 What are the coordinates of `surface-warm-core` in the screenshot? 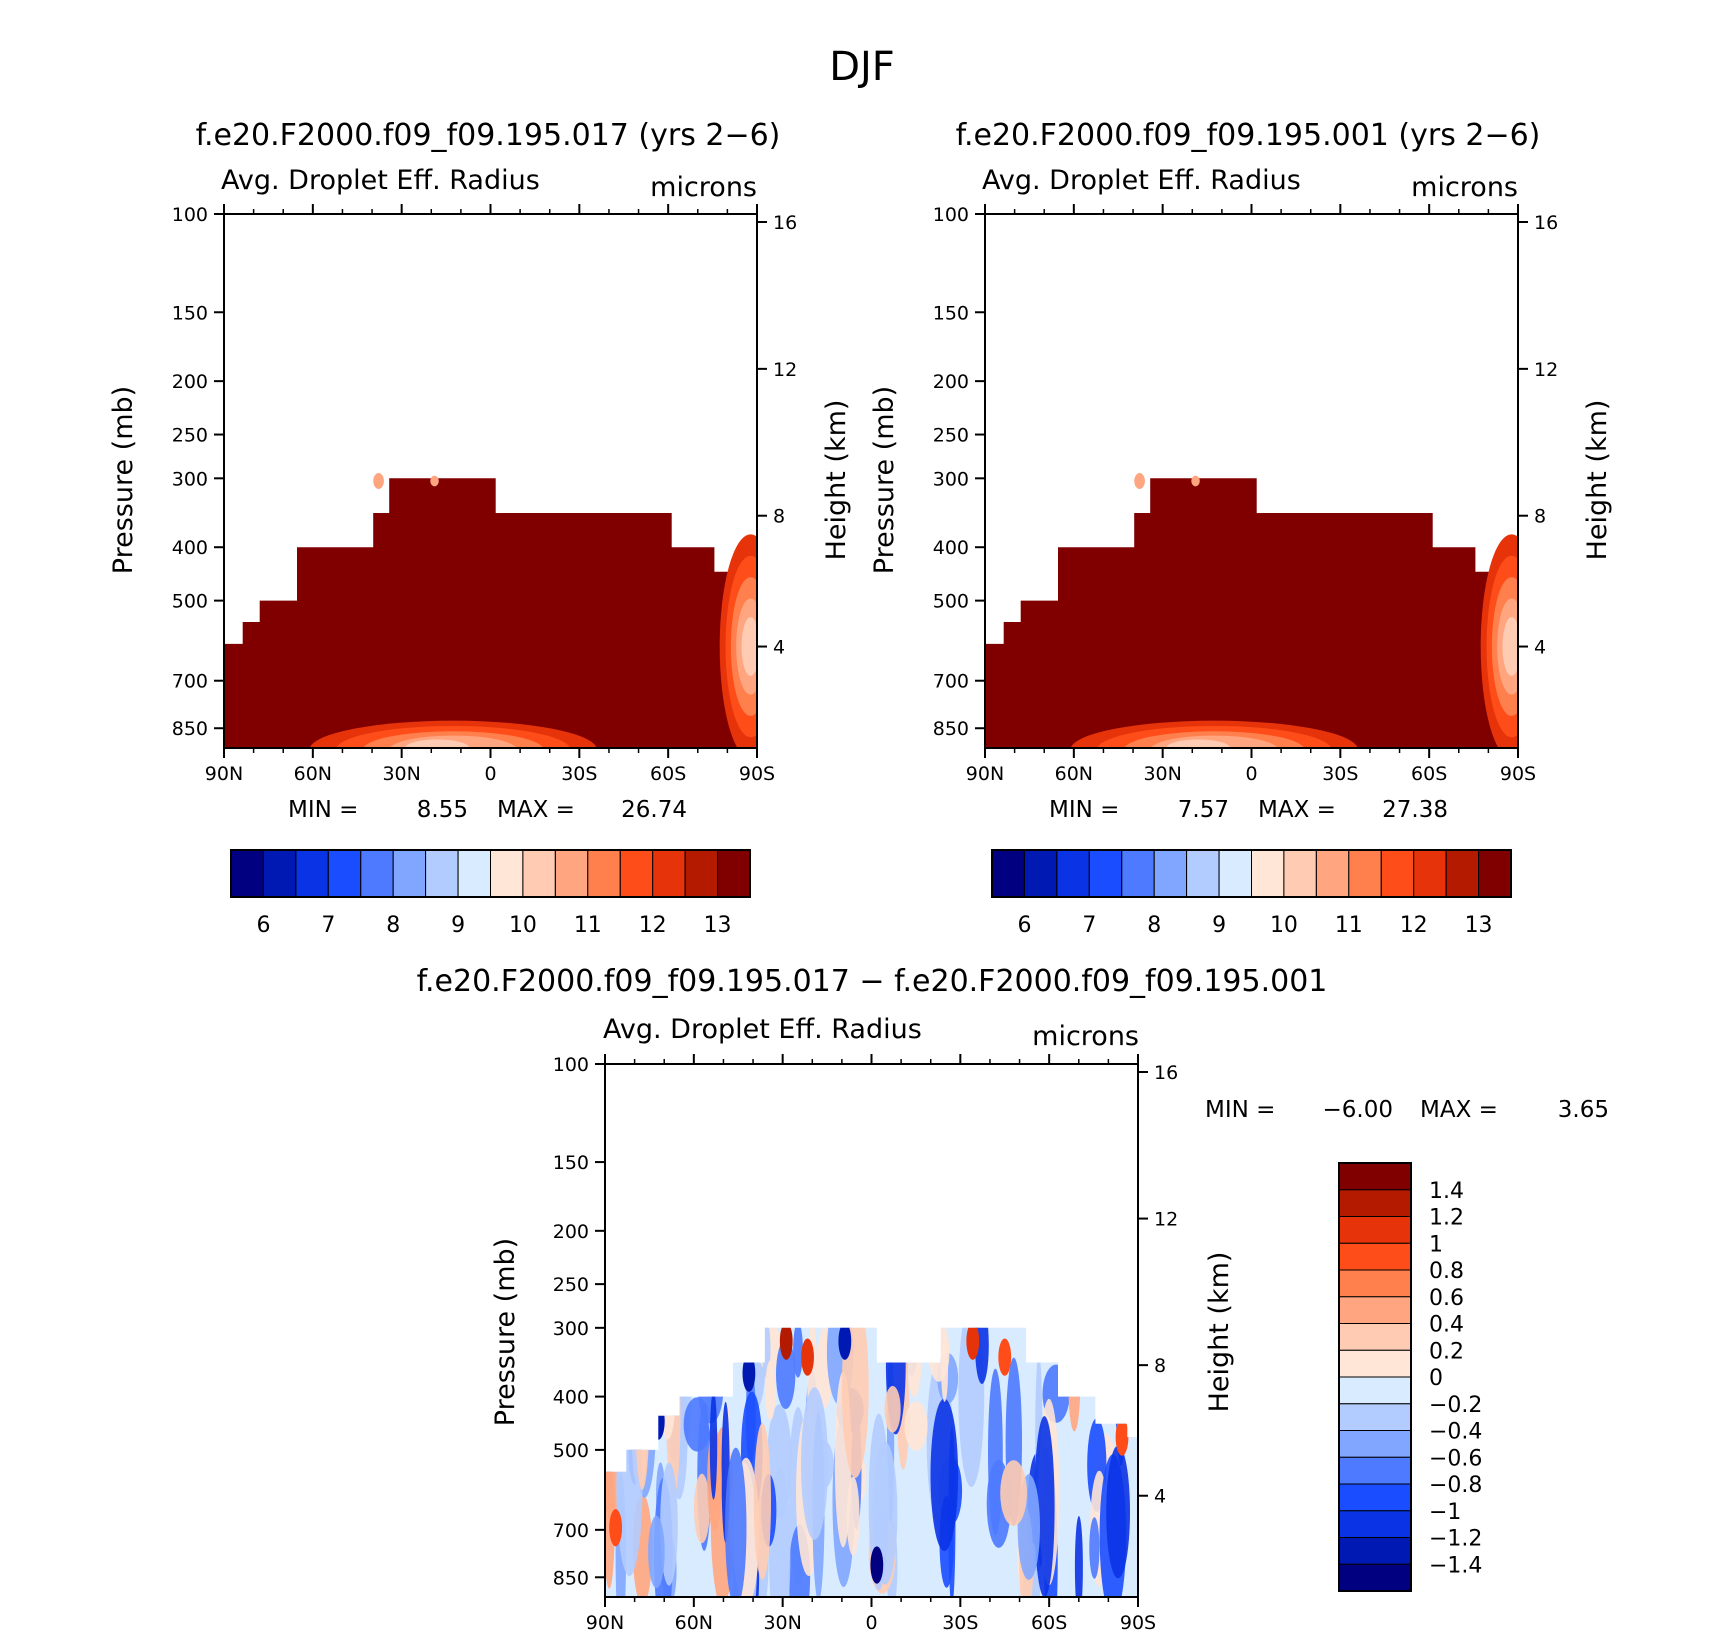 It's located at (437, 743).